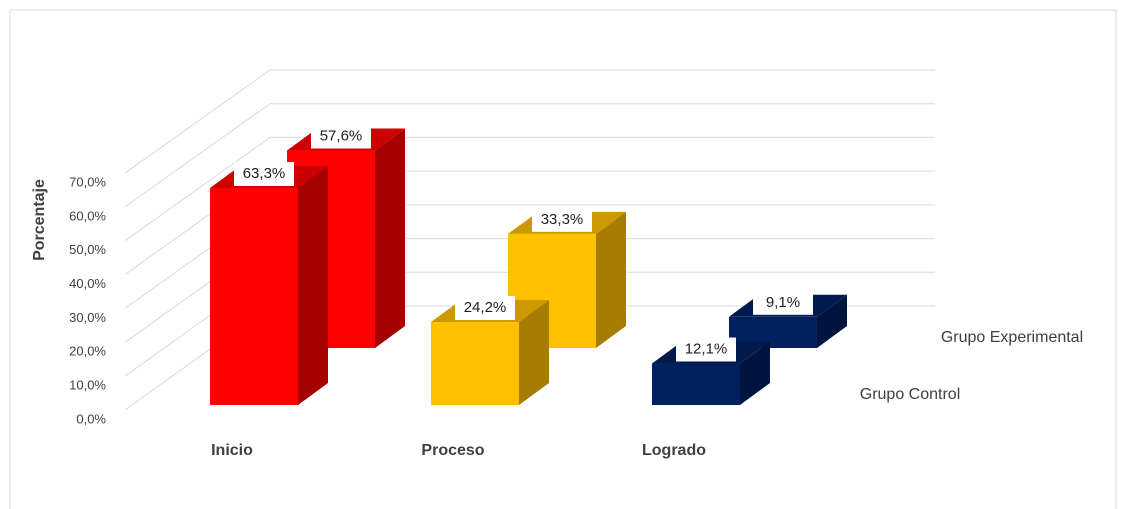 The image size is (1126, 509). Describe the element at coordinates (87, 249) in the screenshot. I see `y-tick-label: 50,0%` at that location.